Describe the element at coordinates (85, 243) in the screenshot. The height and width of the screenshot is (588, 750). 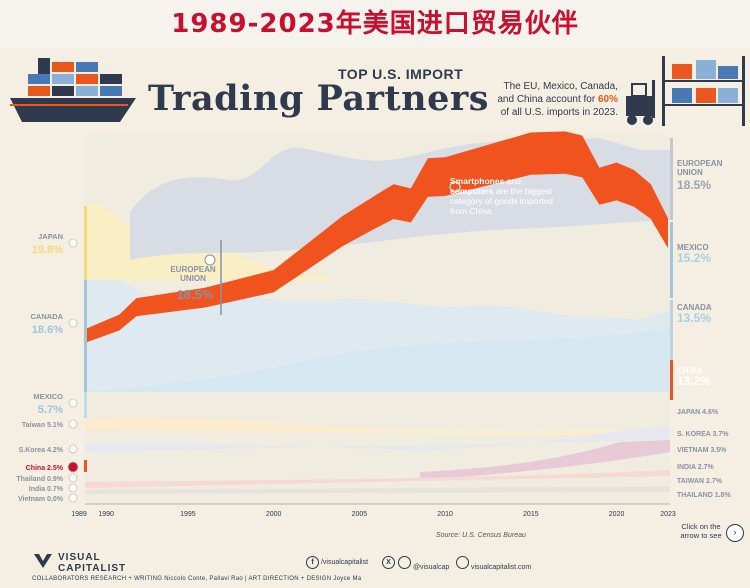
I see `japan-marker` at that location.